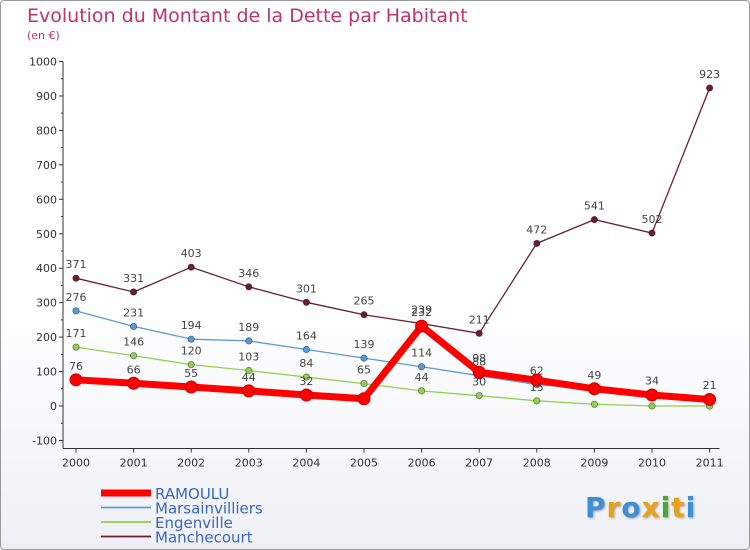 The image size is (750, 550). I want to click on data-label: 239, so click(421, 310).